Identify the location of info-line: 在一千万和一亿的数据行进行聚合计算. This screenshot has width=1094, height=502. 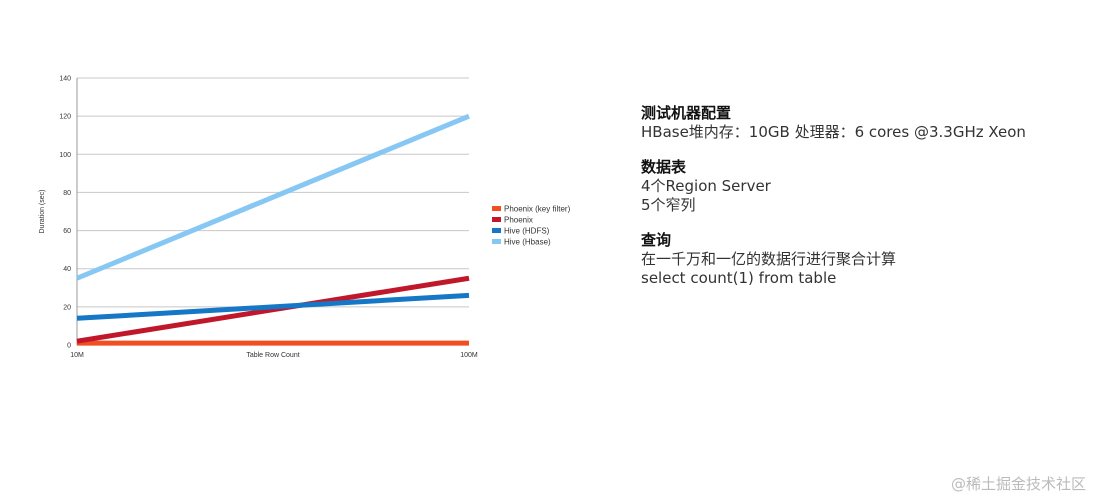
(769, 259).